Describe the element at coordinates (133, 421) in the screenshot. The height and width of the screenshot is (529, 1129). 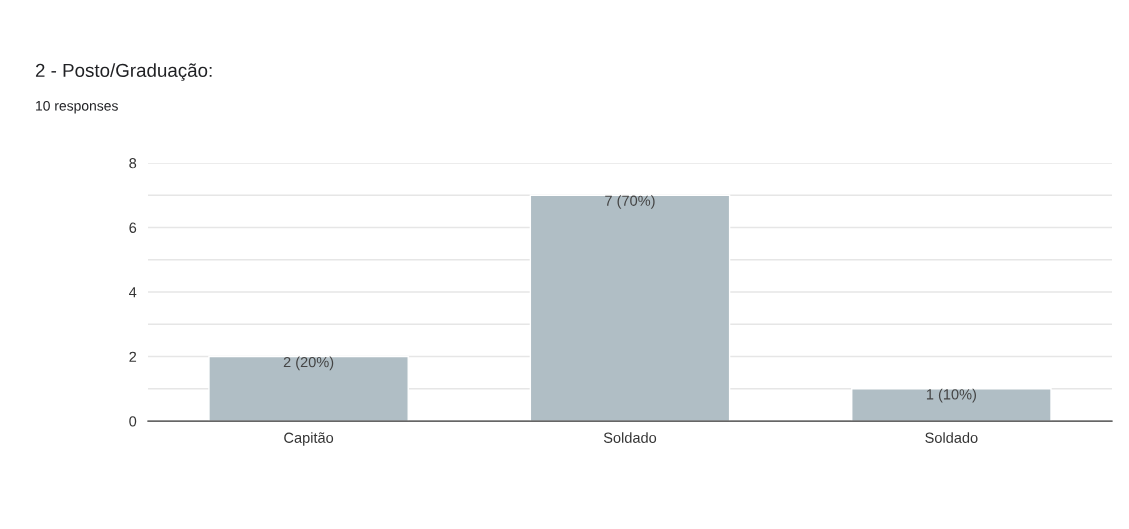
I see `y-tick-label: 0` at that location.